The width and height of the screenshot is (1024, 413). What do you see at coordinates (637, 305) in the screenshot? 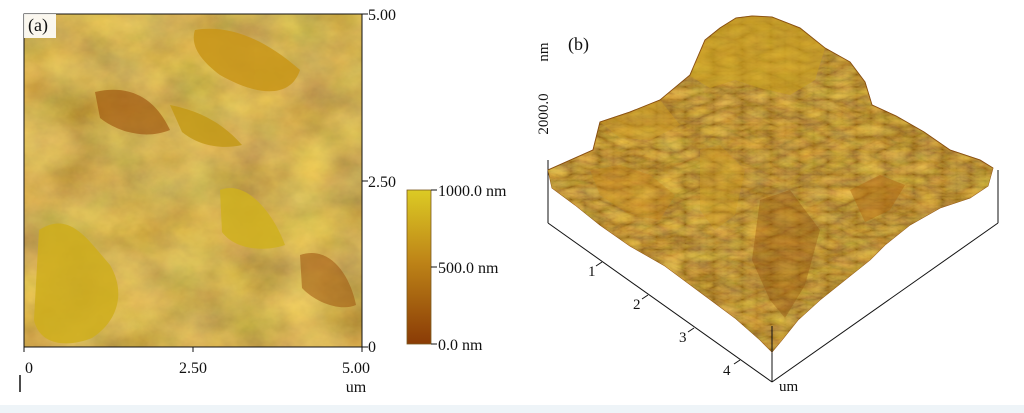
I see `b-axis-tick-2: 2` at bounding box center [637, 305].